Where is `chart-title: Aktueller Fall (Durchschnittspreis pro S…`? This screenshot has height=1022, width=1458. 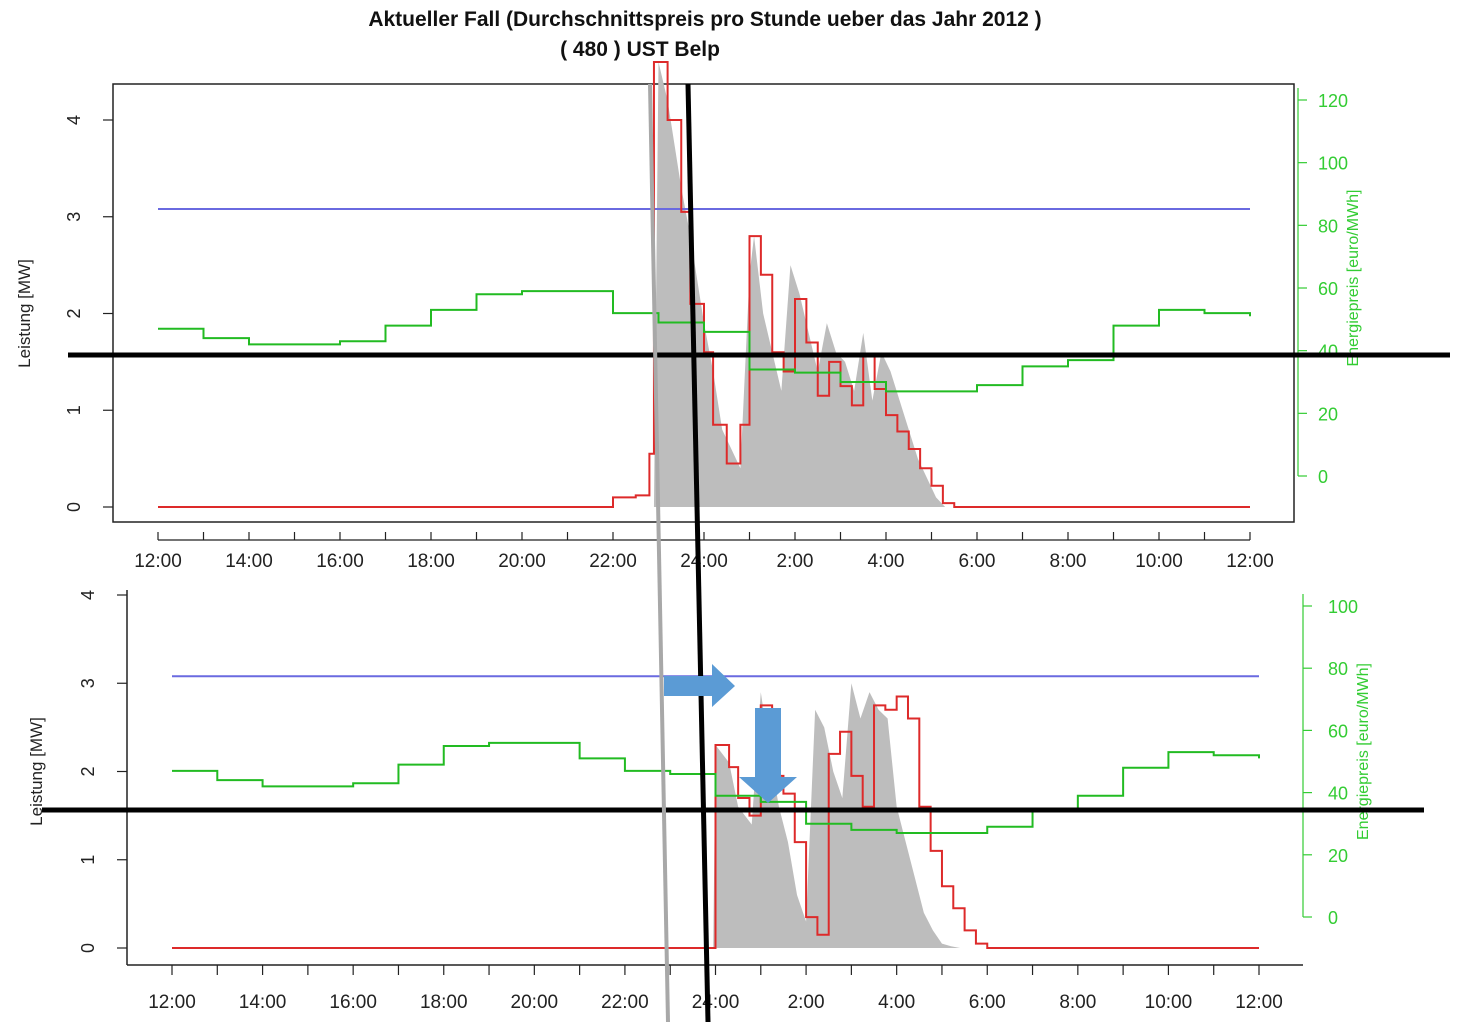
chart-title: Aktueller Fall (Durchschnittspreis pro S… is located at coordinates (704, 19).